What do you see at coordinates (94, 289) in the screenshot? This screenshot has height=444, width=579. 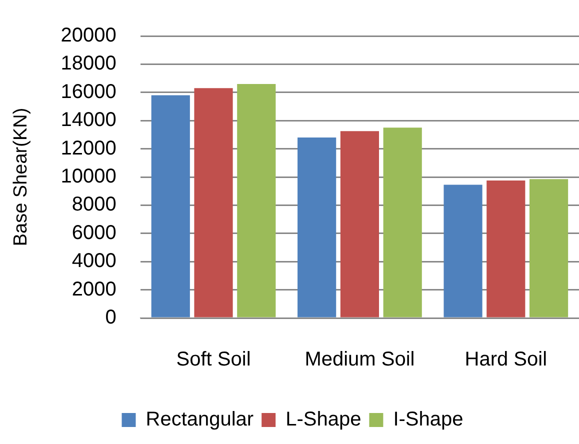 I see `y-tick-label: 2000` at bounding box center [94, 289].